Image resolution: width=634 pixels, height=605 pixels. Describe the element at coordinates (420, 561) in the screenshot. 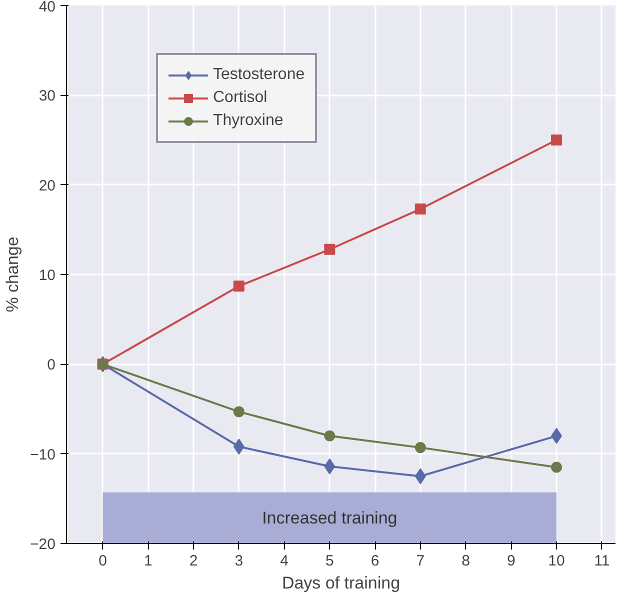

I see `x-tick-label: 7` at that location.